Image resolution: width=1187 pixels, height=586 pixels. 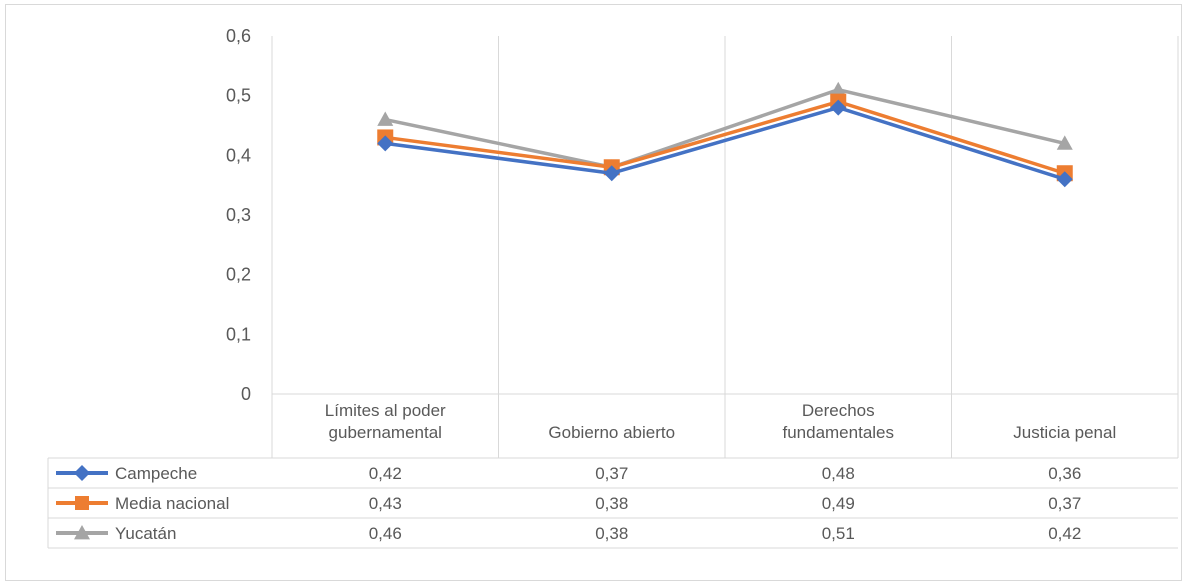 What do you see at coordinates (172, 503) in the screenshot?
I see `legend-label: Media nacional` at bounding box center [172, 503].